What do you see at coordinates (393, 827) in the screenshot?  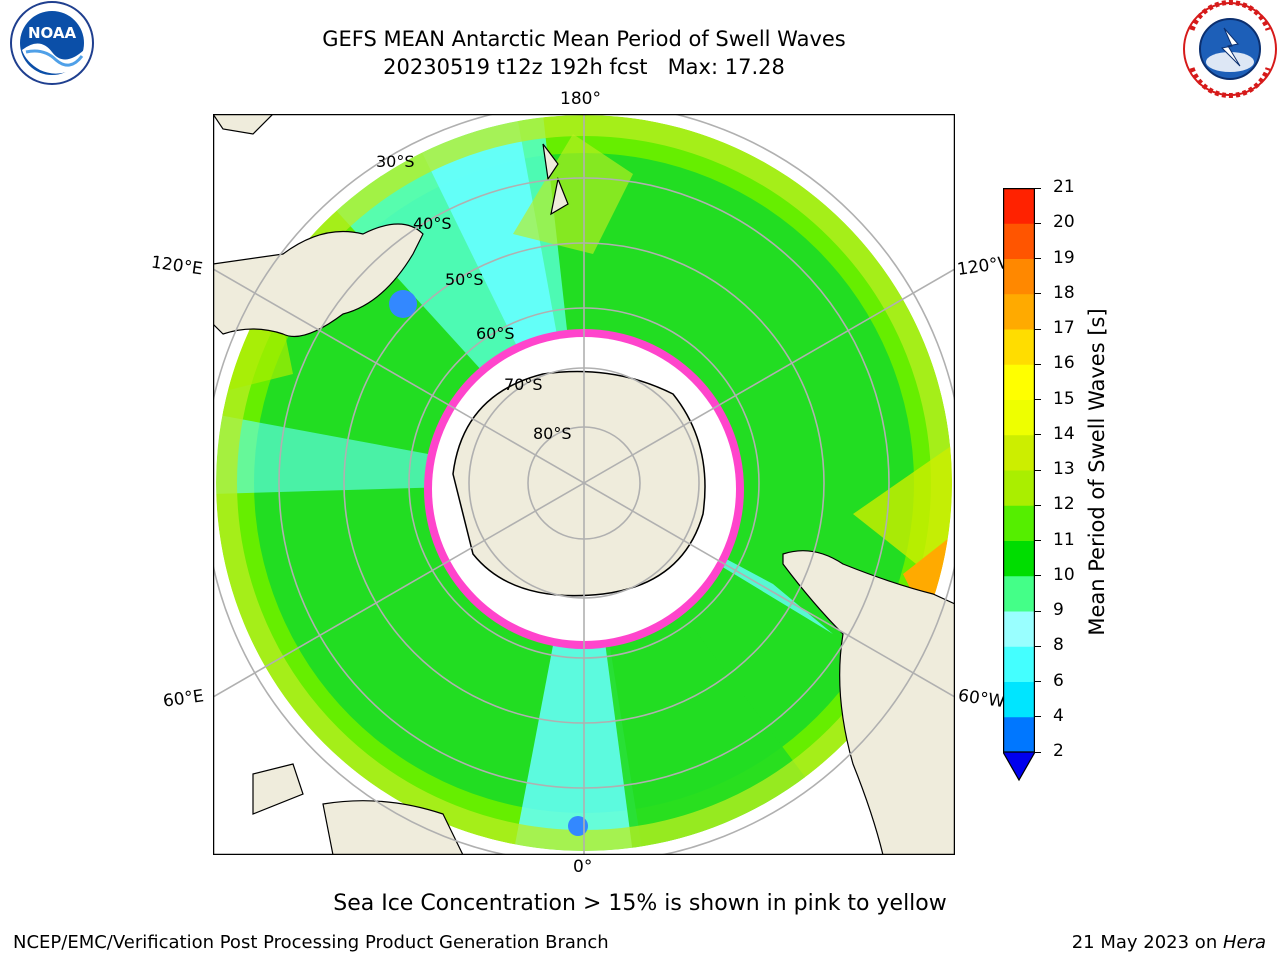 I see `africa` at bounding box center [393, 827].